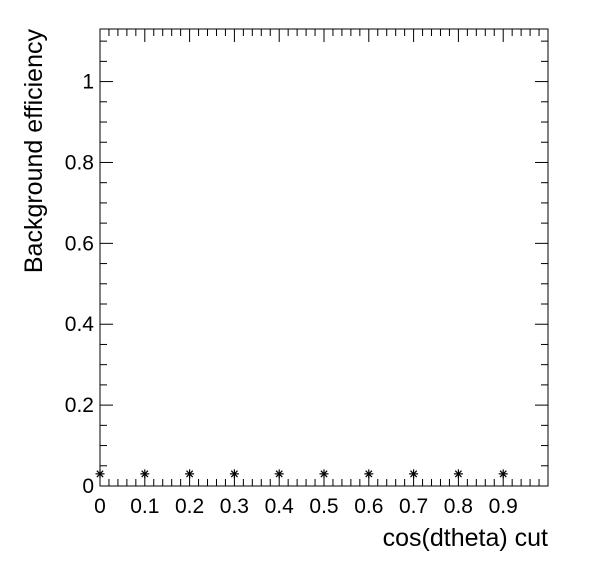 The width and height of the screenshot is (596, 579). What do you see at coordinates (88, 486) in the screenshot?
I see `y-tick-label: 0` at bounding box center [88, 486].